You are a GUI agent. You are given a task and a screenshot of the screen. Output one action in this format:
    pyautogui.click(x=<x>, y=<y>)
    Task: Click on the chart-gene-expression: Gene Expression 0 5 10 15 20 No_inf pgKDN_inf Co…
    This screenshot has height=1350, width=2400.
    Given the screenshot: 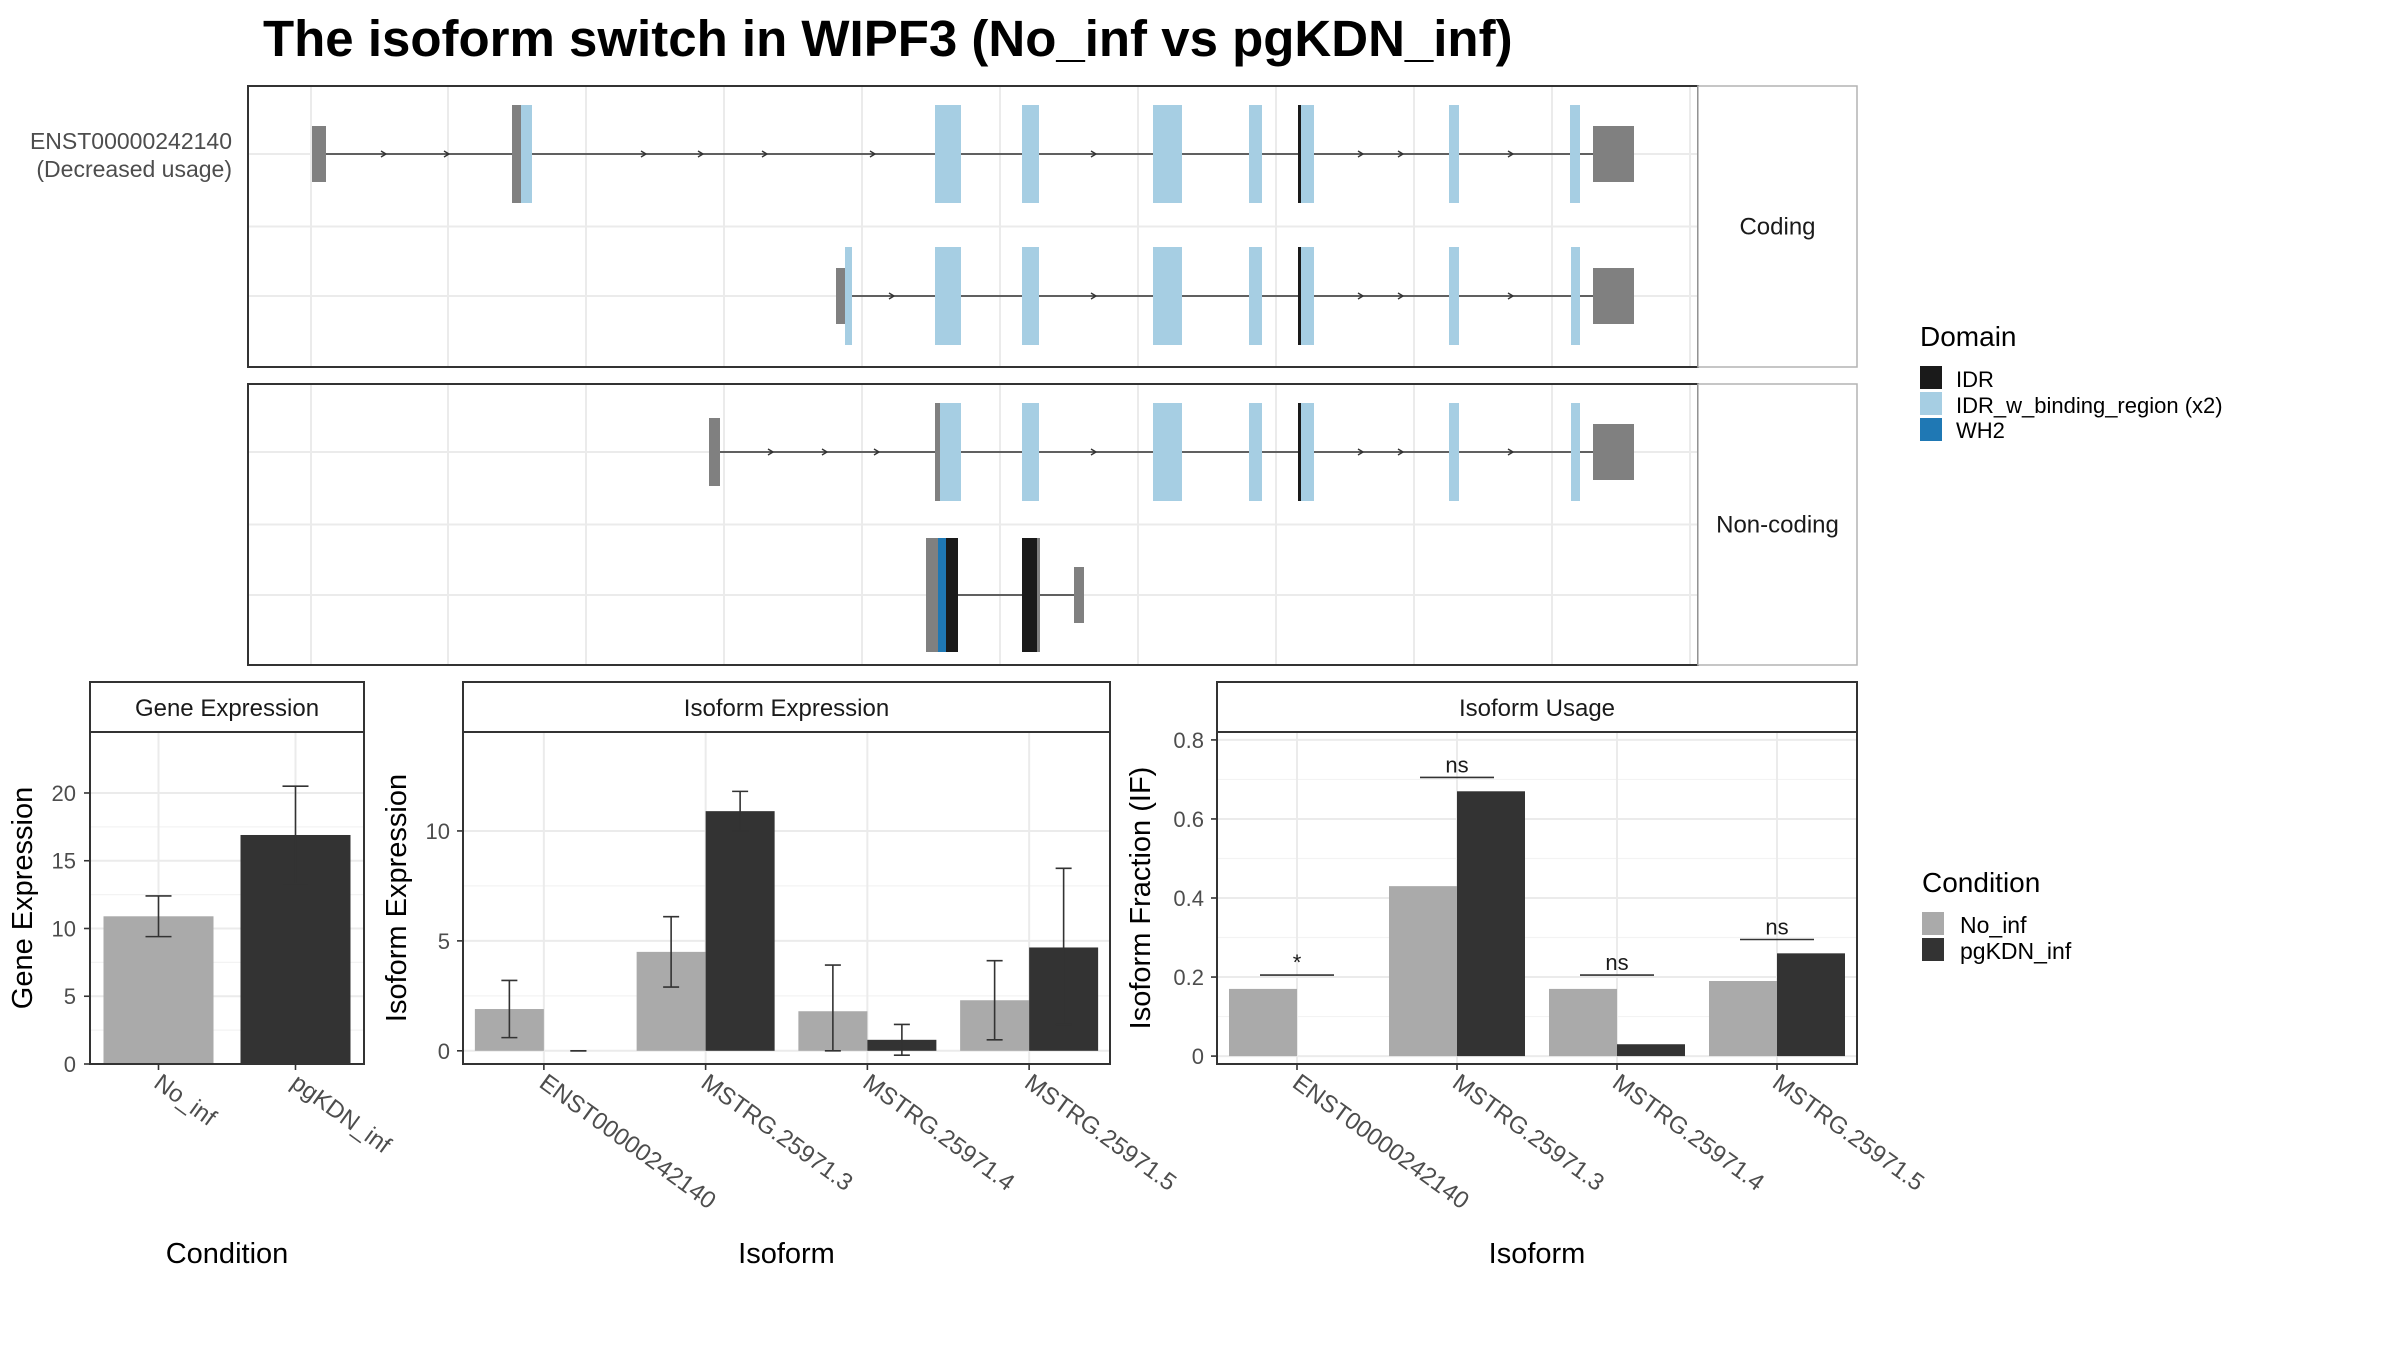 What is the action you would take?
    pyautogui.click(x=201, y=975)
    